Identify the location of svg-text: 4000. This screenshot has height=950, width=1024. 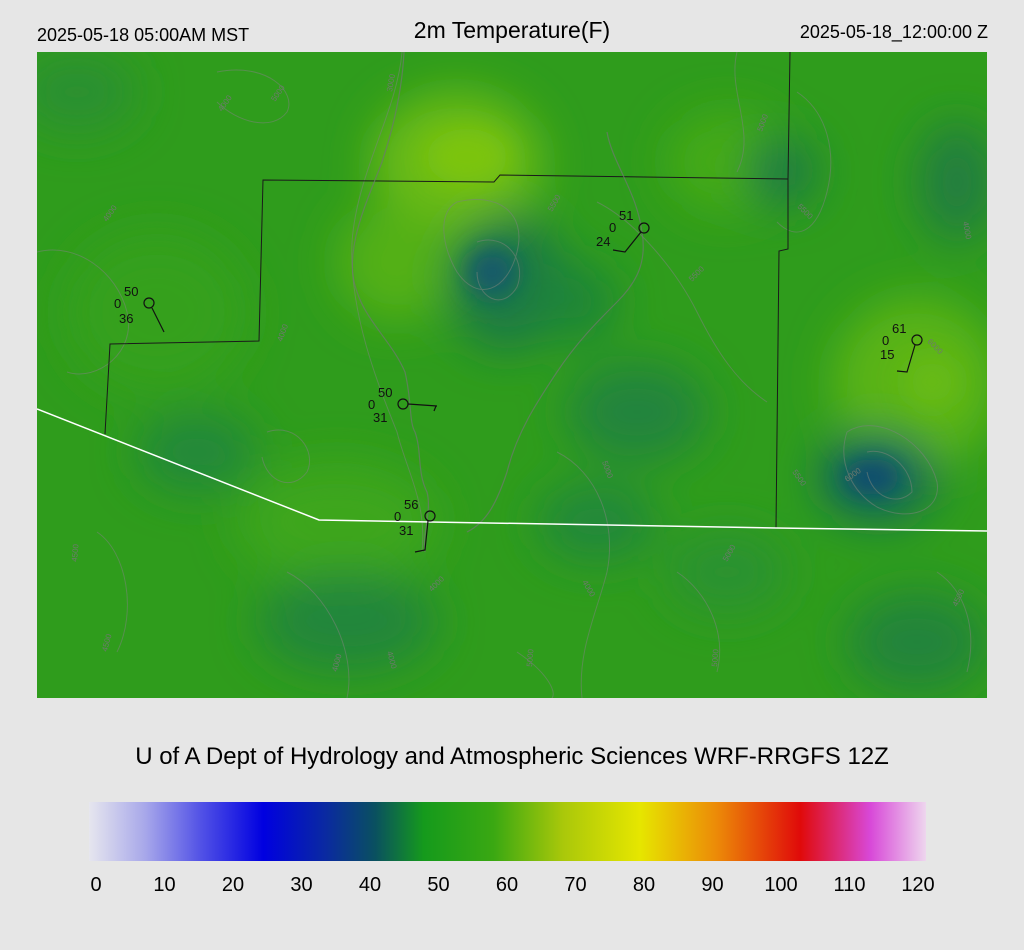
(967, 231).